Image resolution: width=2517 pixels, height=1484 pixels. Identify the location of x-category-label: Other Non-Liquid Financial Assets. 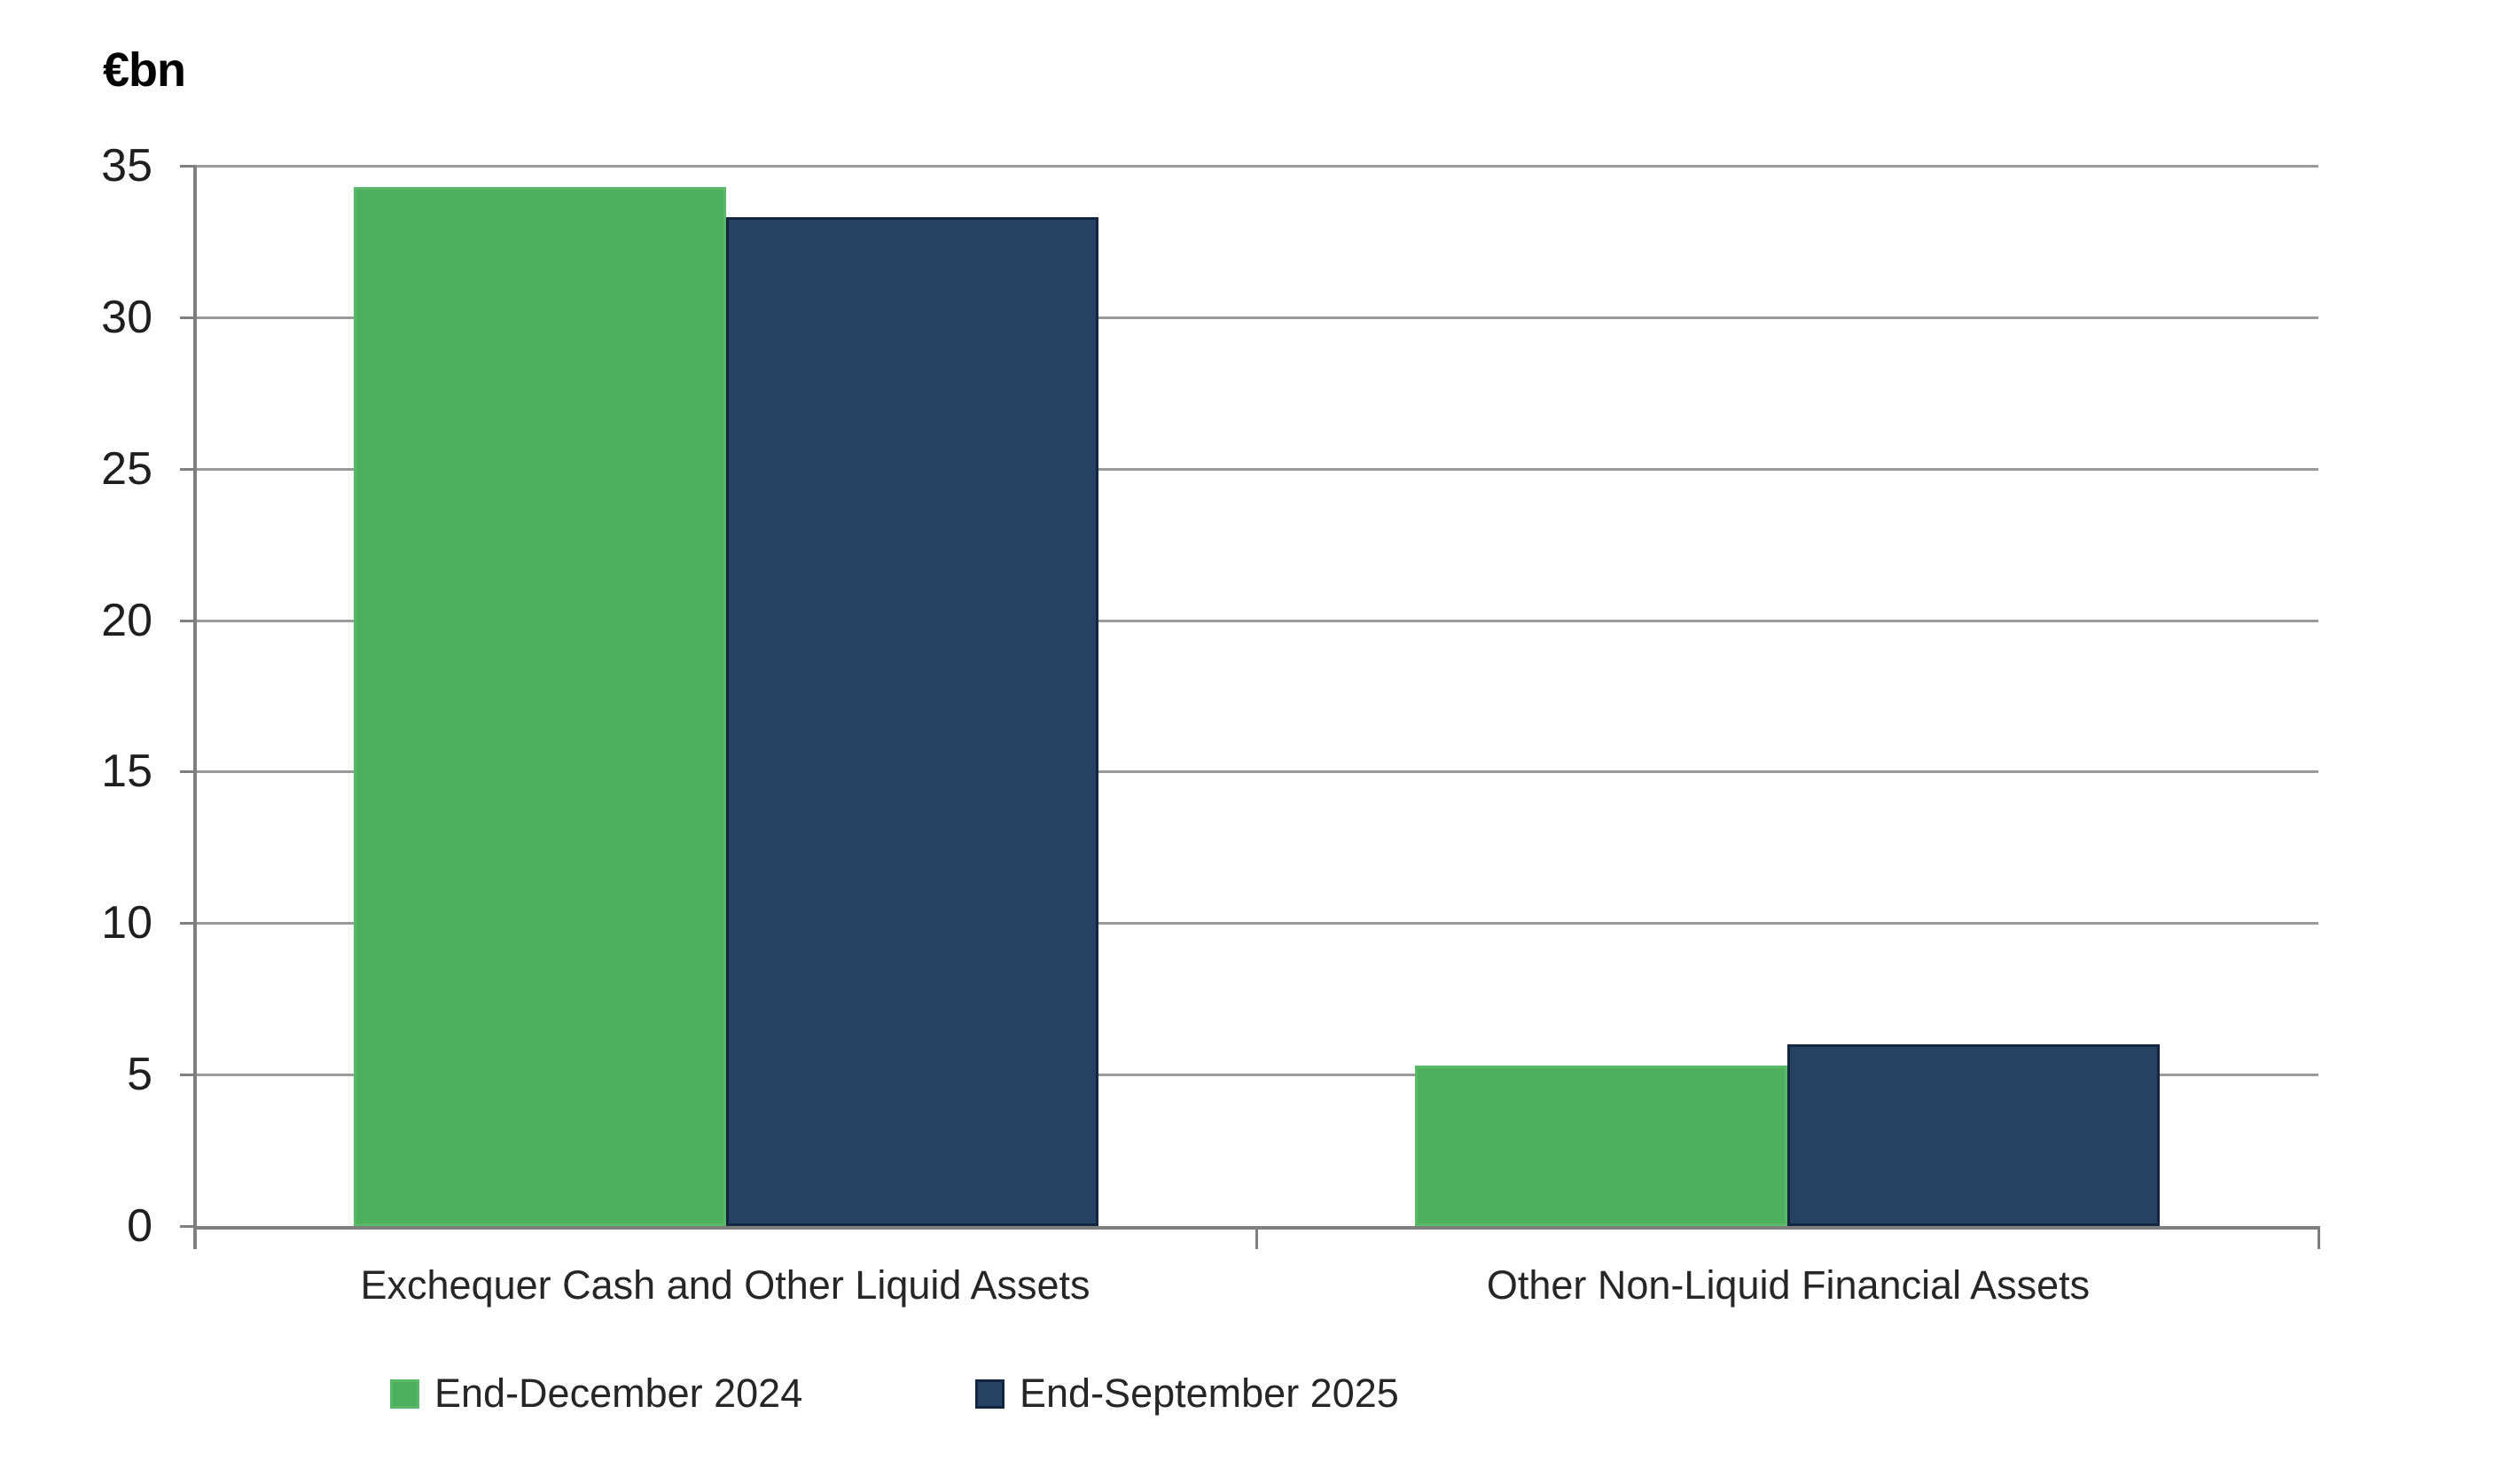
(1789, 1285).